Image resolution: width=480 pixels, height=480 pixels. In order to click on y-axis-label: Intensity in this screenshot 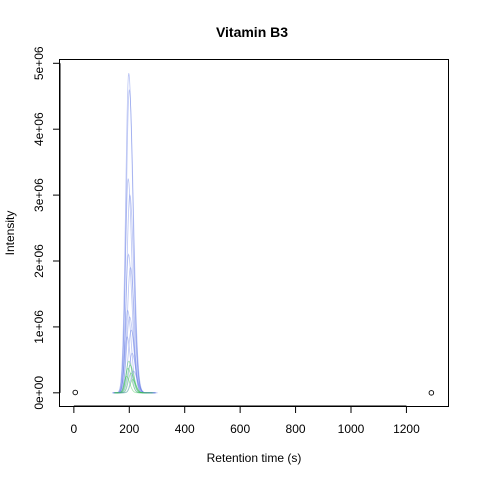, I will do `click(10, 233)`.